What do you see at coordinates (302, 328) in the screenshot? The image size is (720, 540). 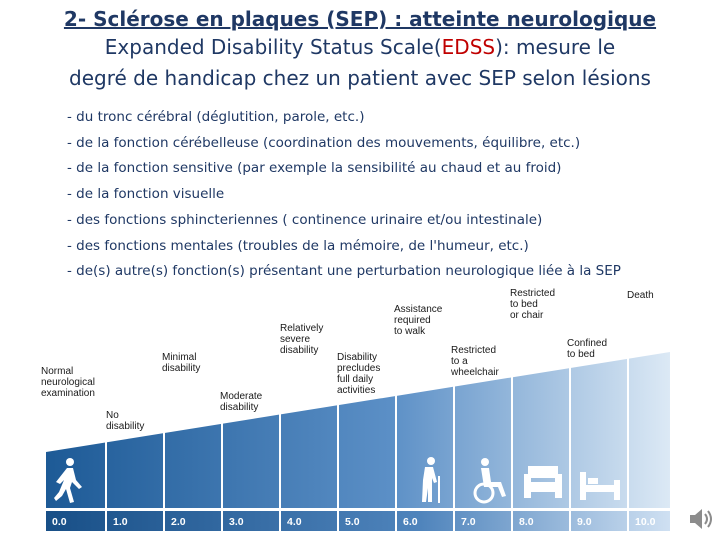 I see `scale-label-line: Relatively` at bounding box center [302, 328].